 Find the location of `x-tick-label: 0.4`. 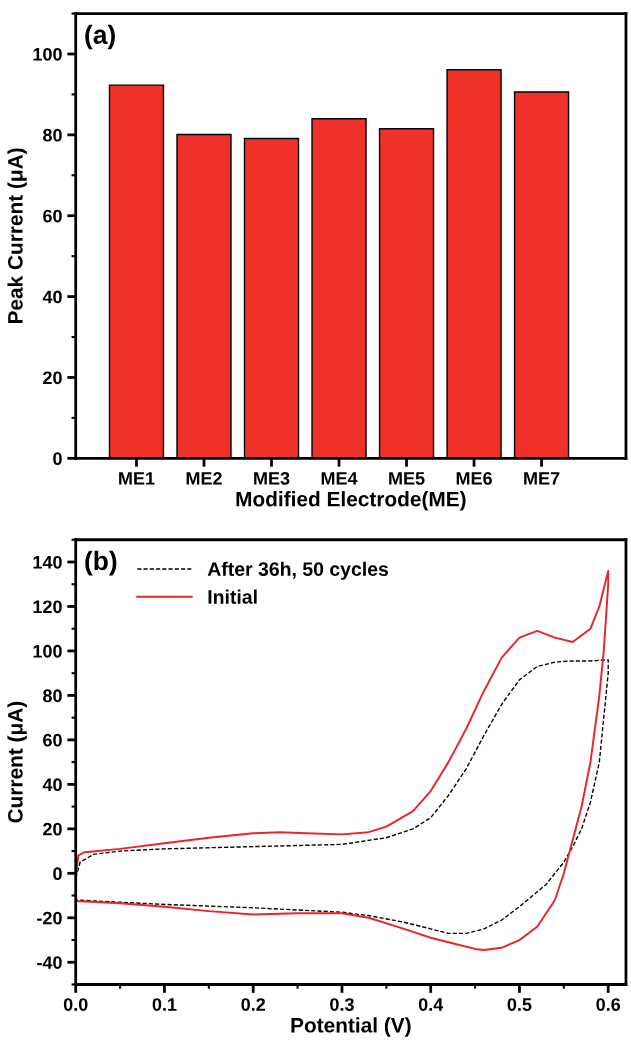

x-tick-label: 0.4 is located at coordinates (431, 1004).